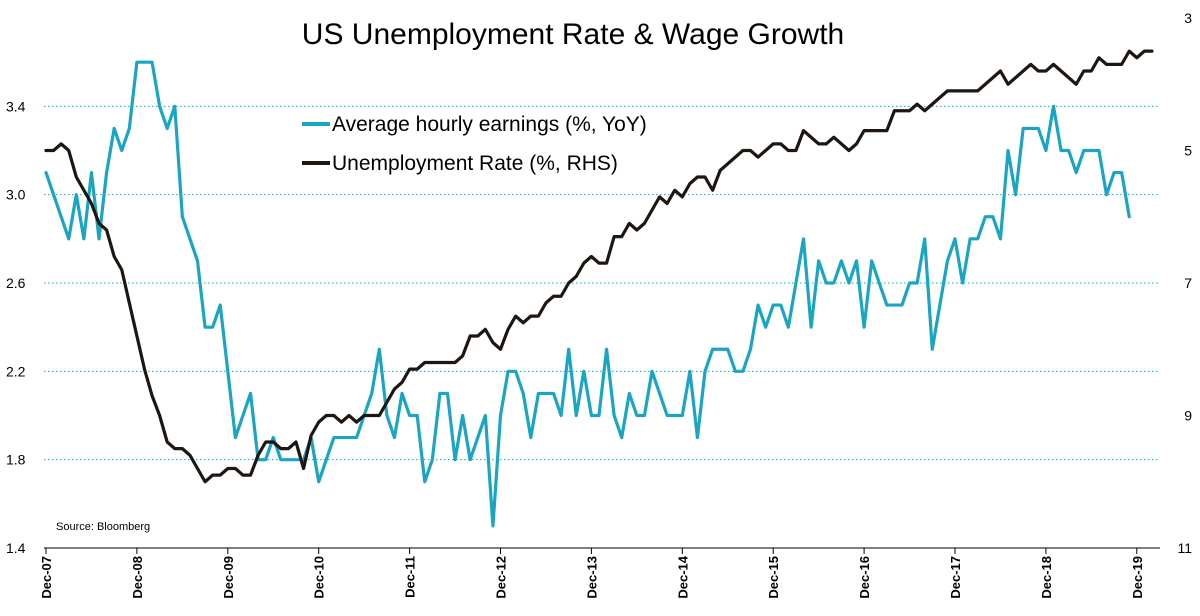  I want to click on left-tick-label: 1.4, so click(16, 548).